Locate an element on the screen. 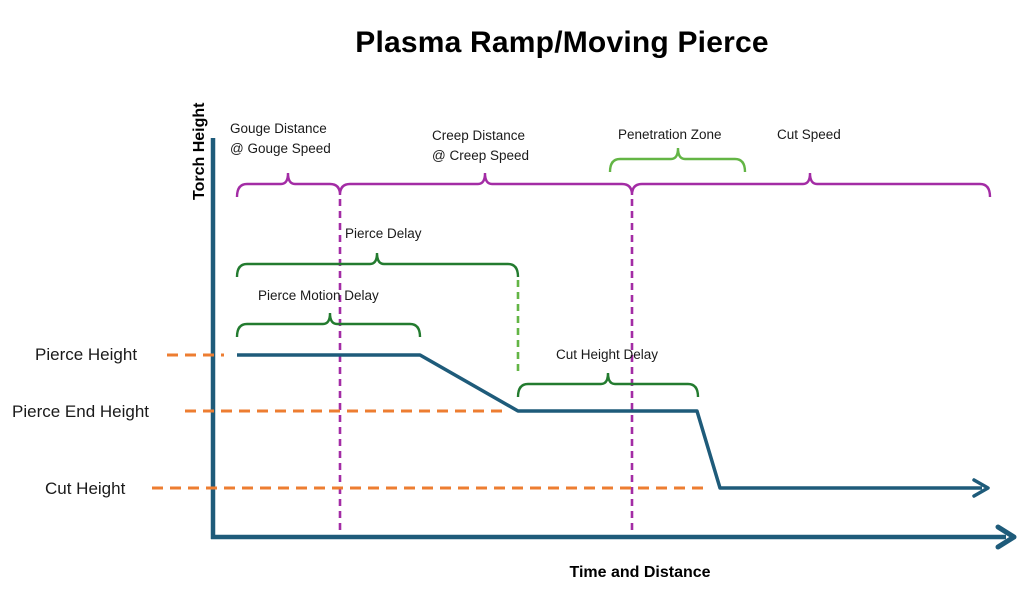  penetration-zone-label: Penetration Zone is located at coordinates (670, 134).